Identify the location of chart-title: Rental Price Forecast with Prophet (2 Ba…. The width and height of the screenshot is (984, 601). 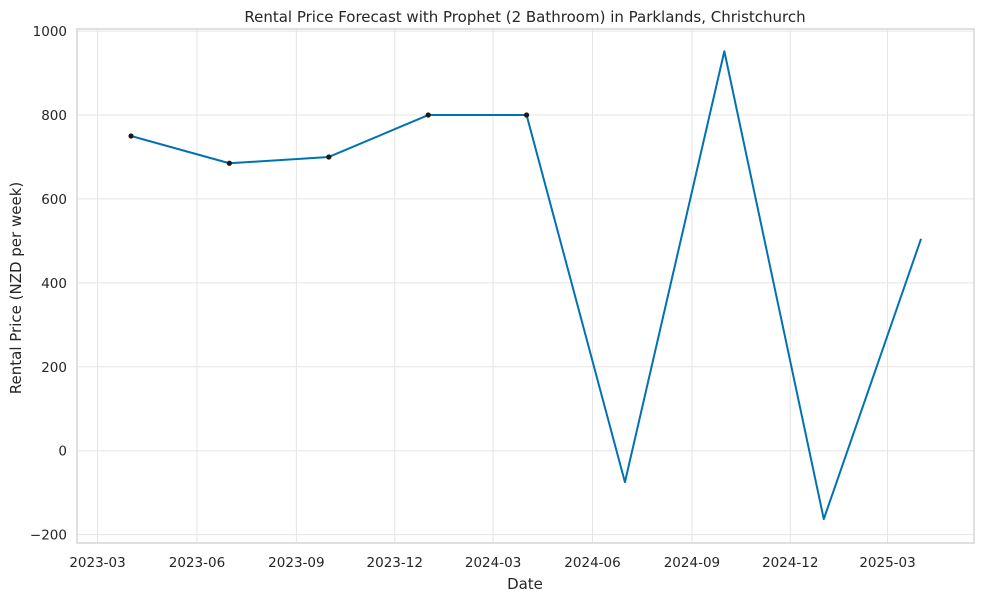
(524, 17).